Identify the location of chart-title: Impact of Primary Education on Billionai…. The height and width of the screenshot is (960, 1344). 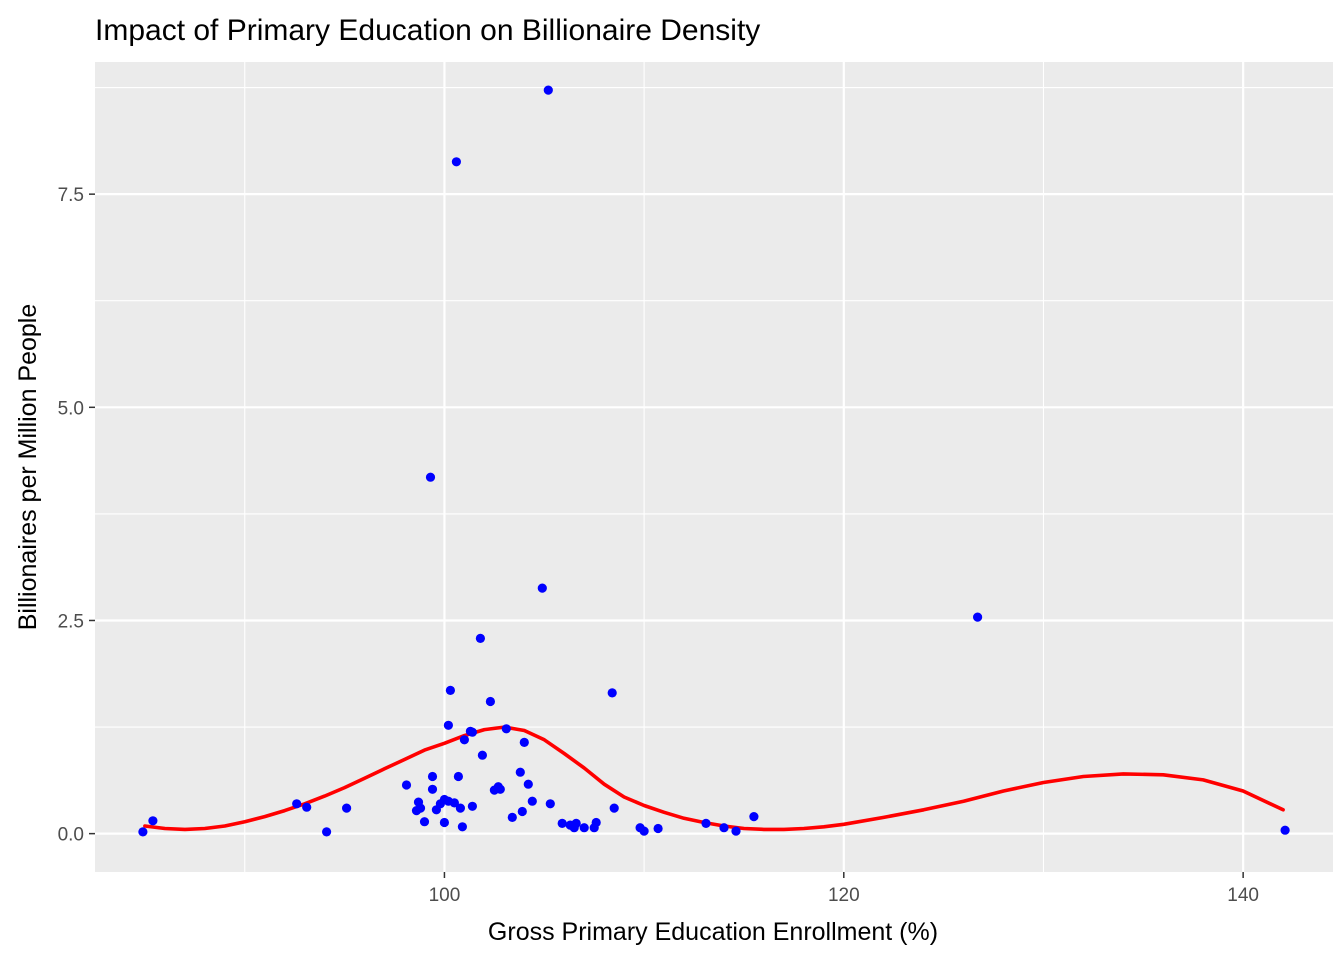
(427, 30).